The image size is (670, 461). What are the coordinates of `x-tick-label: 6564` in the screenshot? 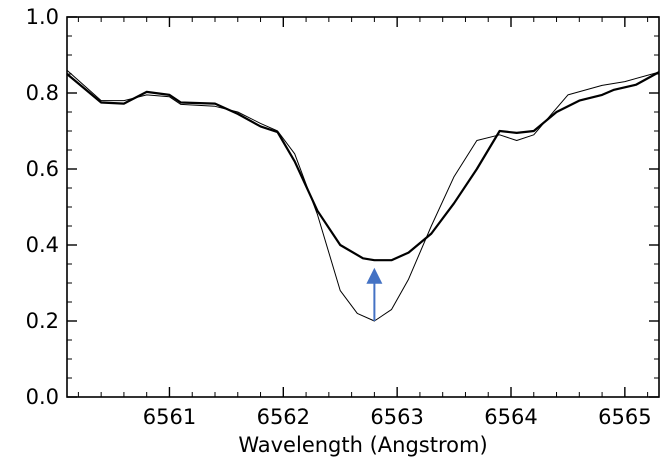 It's located at (510, 417).